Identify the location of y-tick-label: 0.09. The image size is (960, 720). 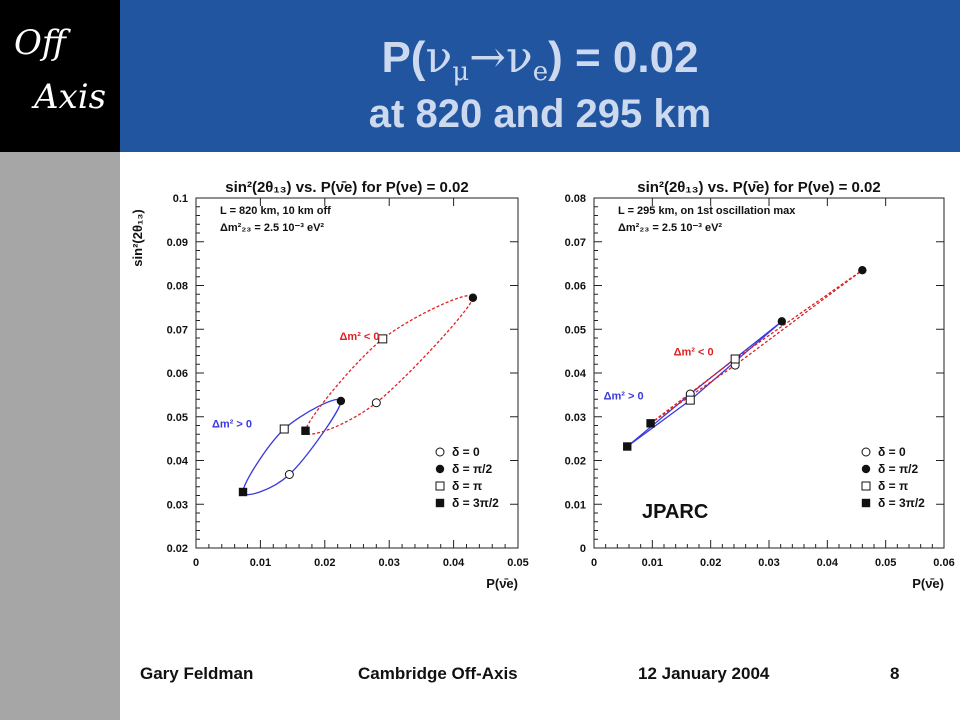
(177, 243).